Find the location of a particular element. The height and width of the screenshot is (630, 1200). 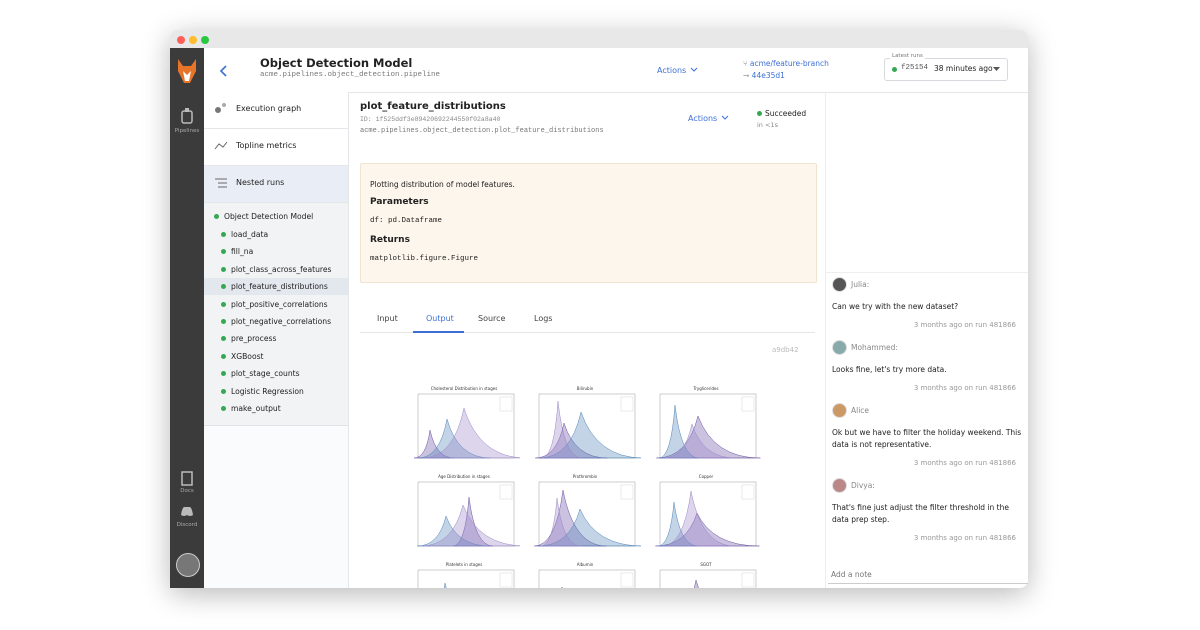

user-avatar is located at coordinates (188, 565).